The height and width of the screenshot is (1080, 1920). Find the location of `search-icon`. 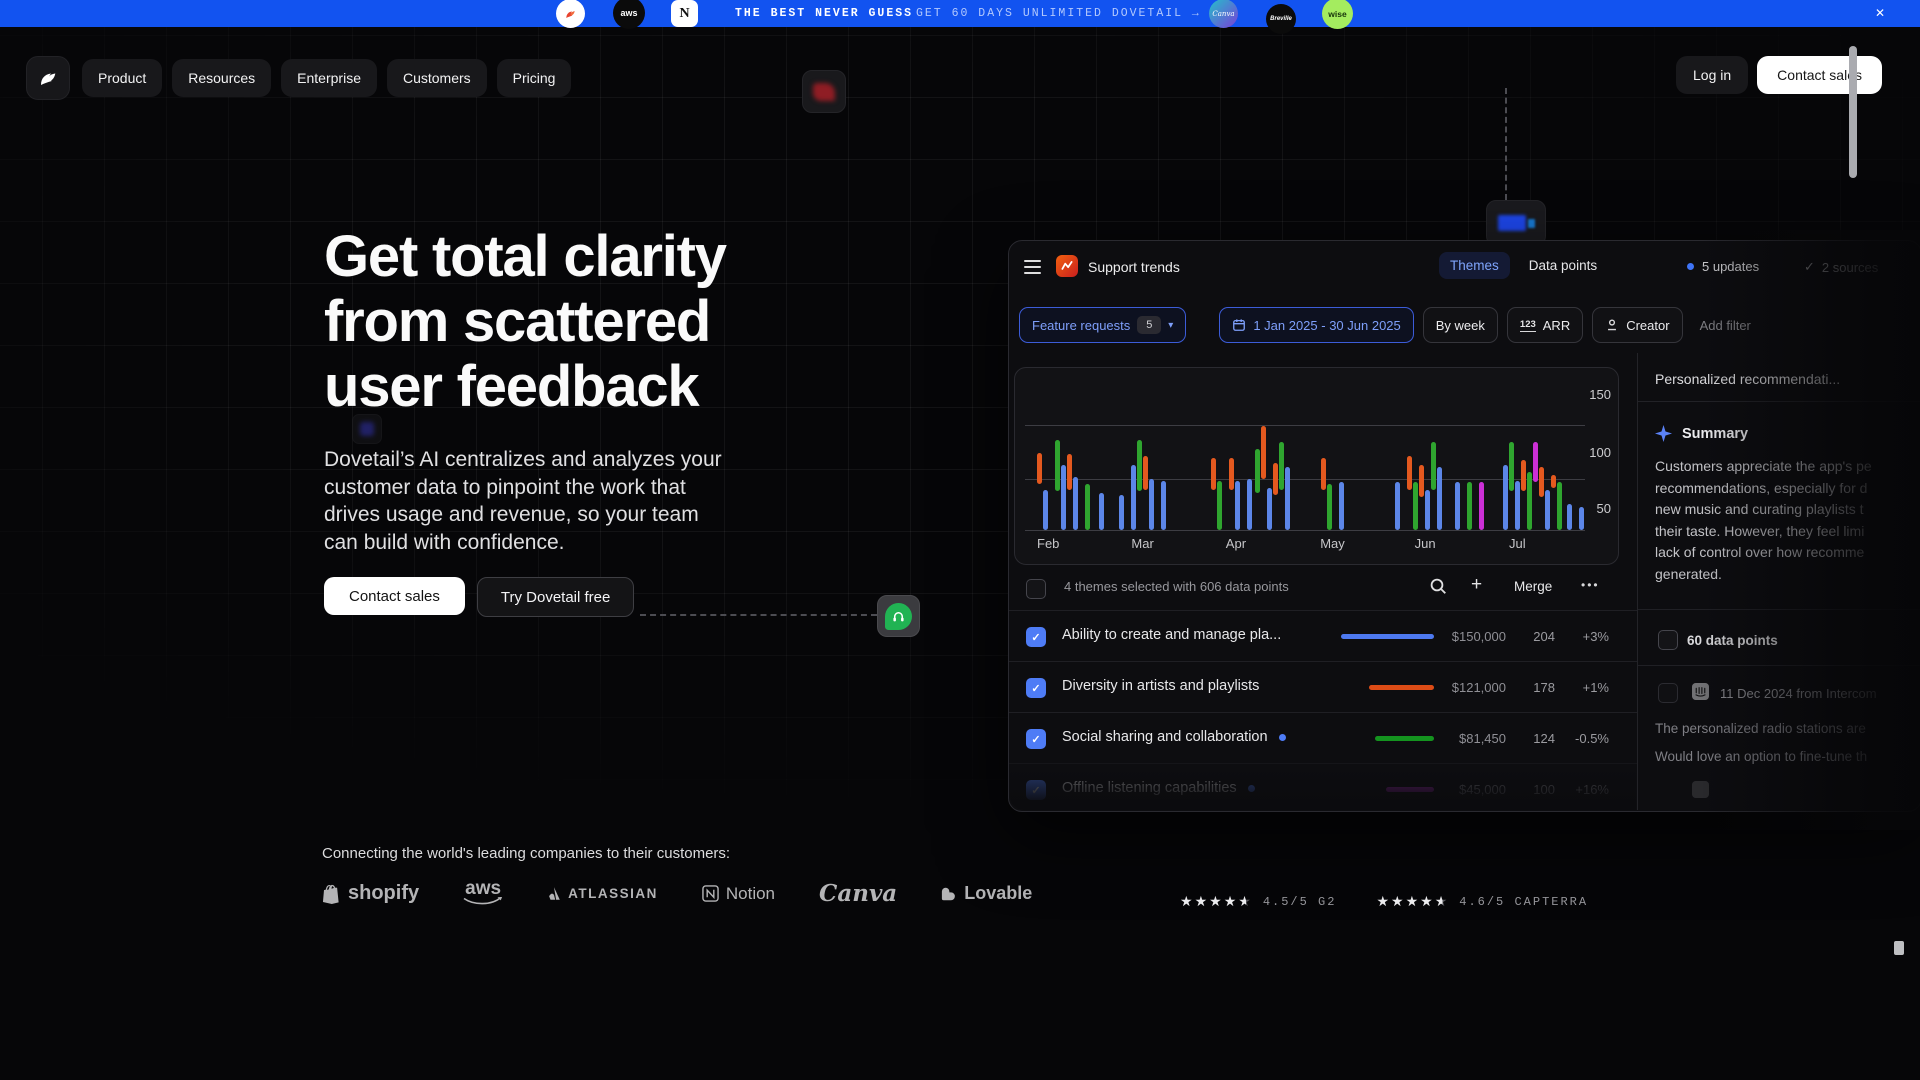

search-icon is located at coordinates (1438, 588).